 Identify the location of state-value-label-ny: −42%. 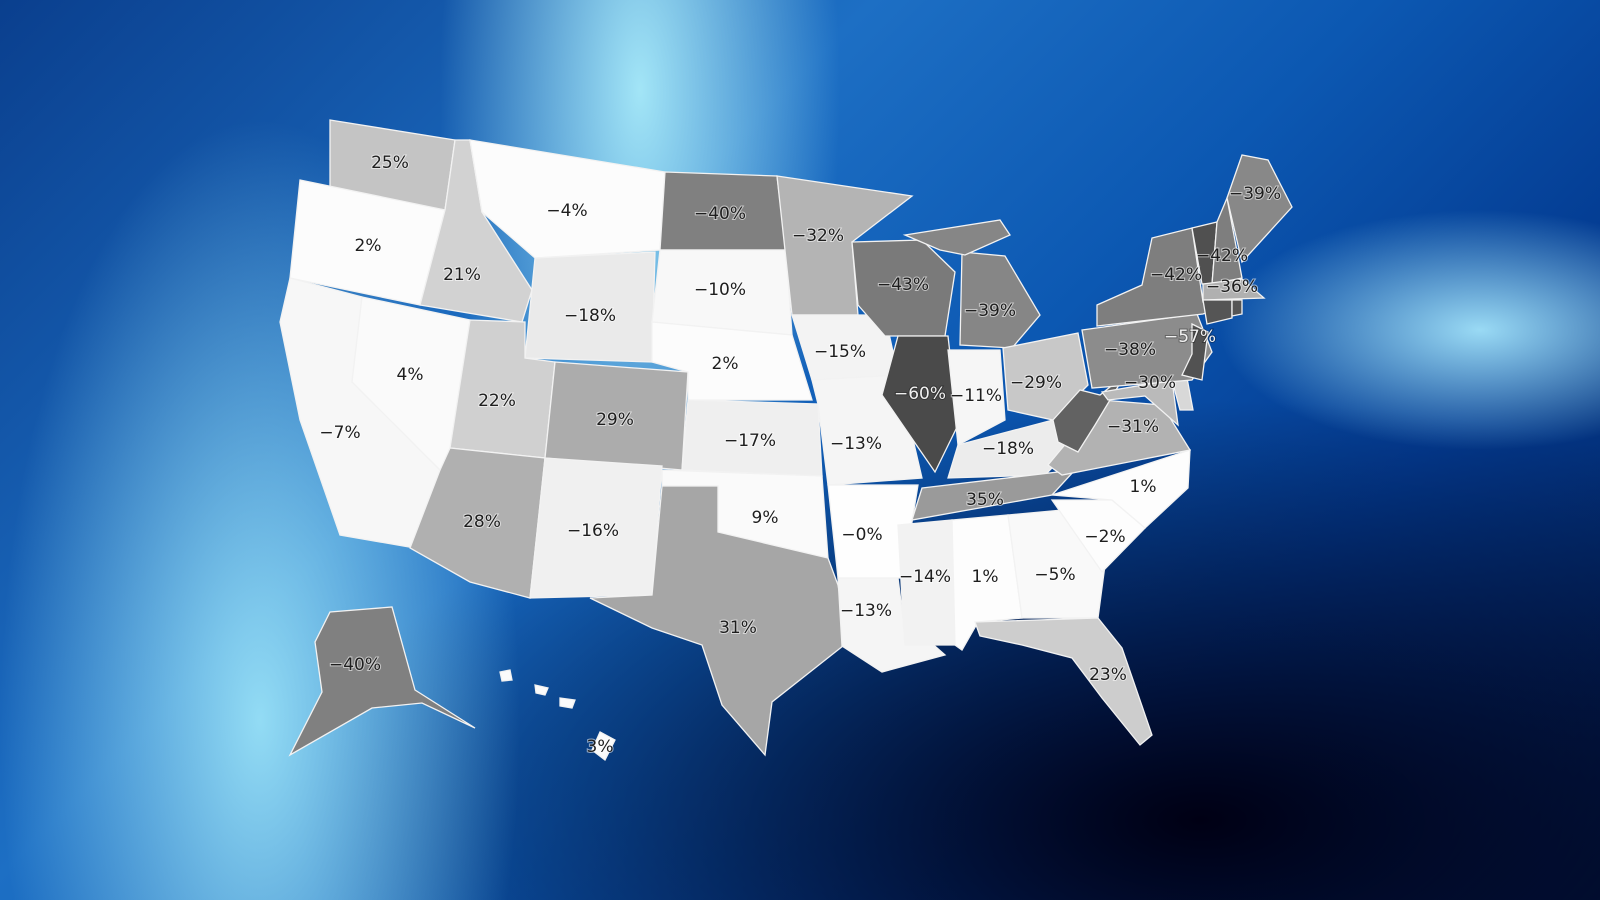
(1176, 275).